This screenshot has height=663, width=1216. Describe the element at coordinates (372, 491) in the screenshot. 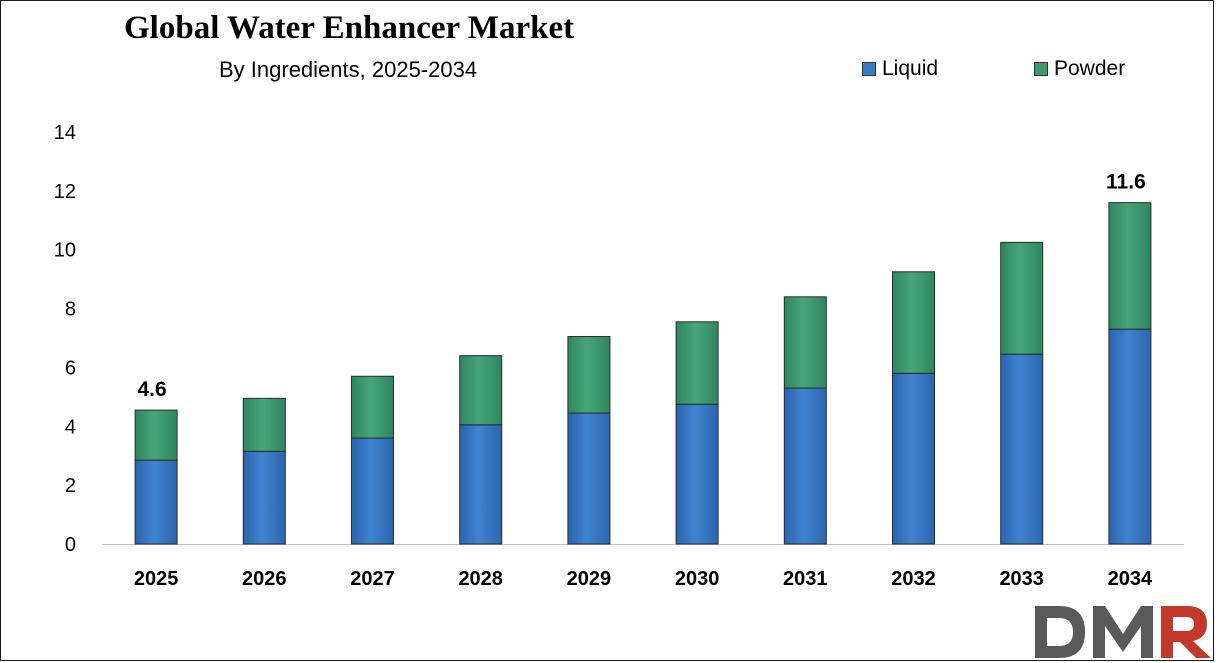

I see `bar-liquid-2027` at that location.